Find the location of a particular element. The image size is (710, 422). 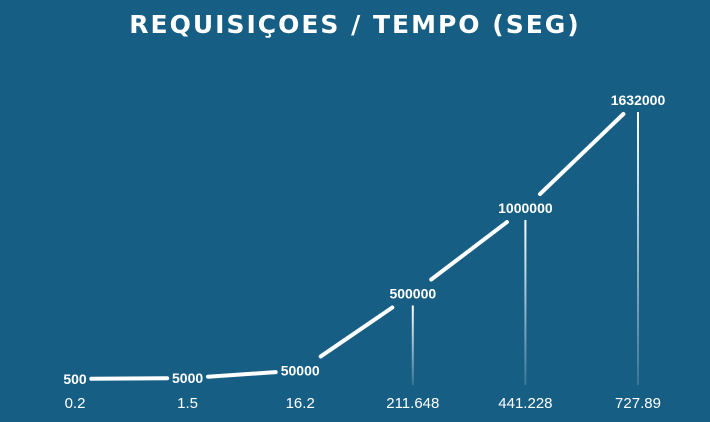

data-label: 50000 is located at coordinates (300, 370).